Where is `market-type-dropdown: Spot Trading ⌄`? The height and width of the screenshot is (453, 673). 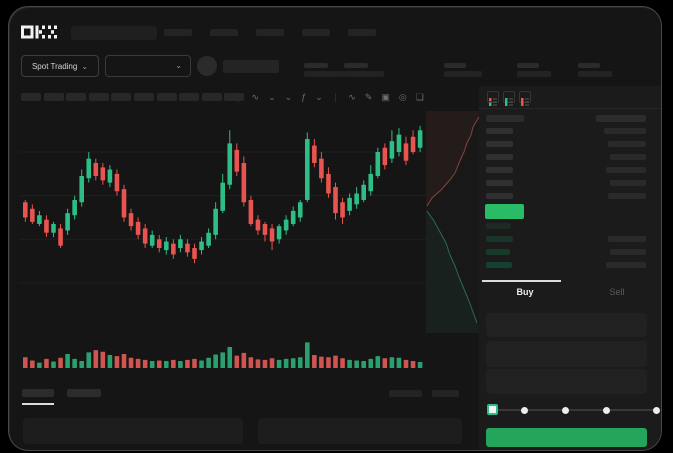 market-type-dropdown: Spot Trading ⌄ is located at coordinates (60, 66).